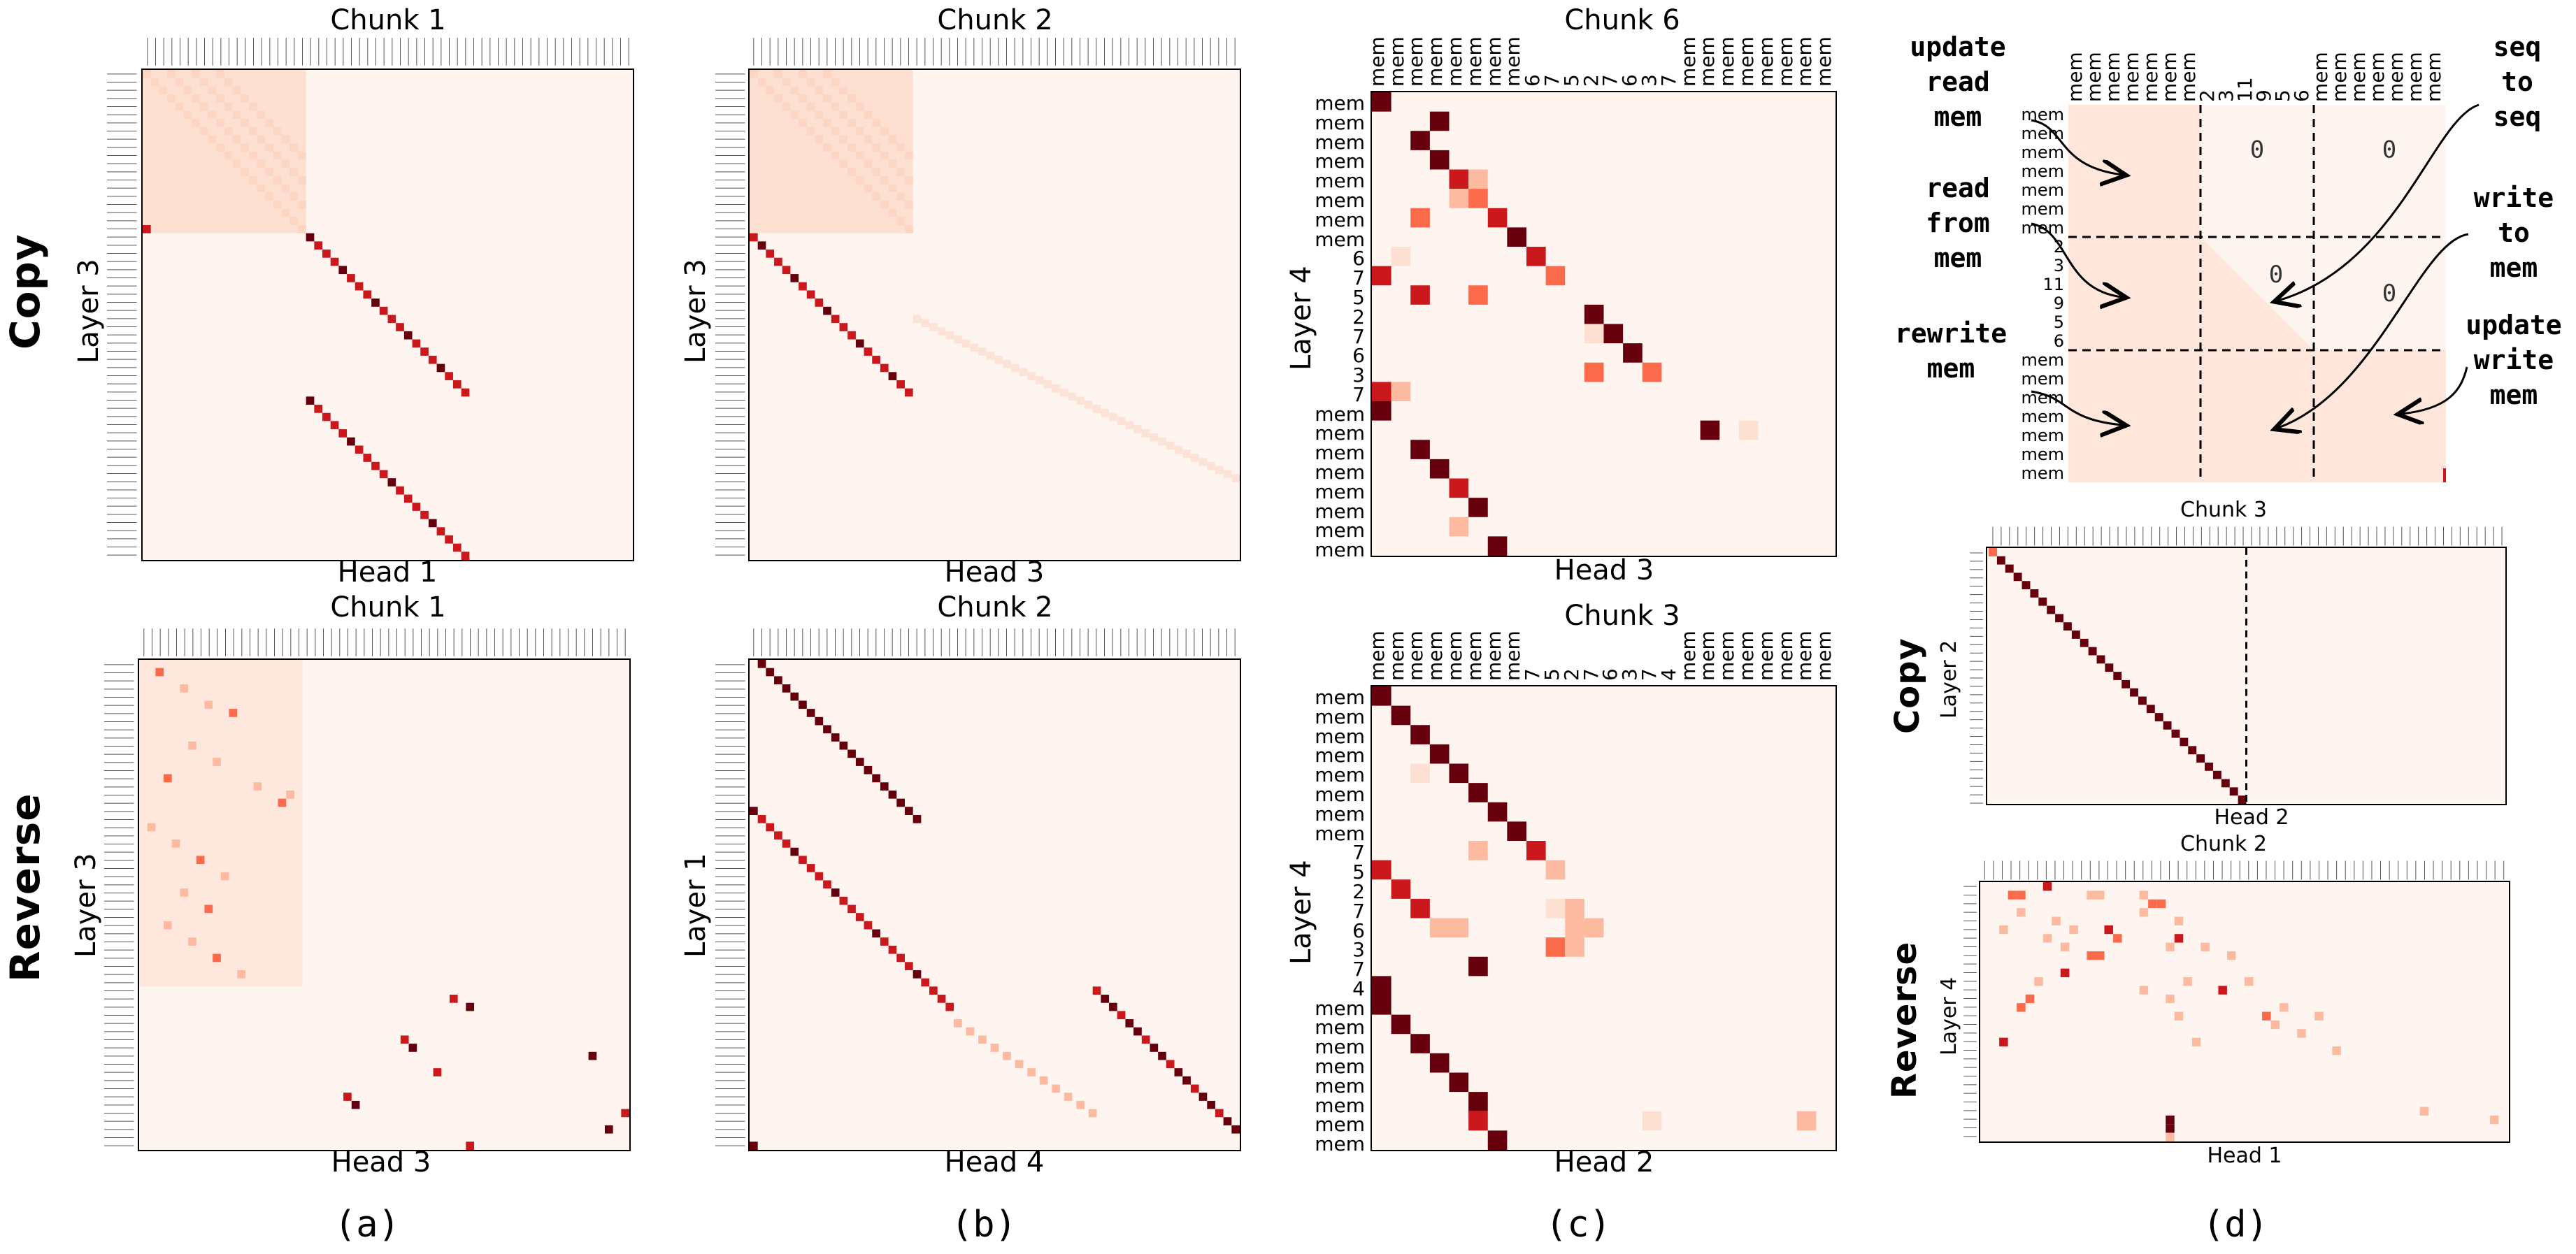 This screenshot has width=2576, height=1254. I want to click on highlight-cell, so click(147, 228).